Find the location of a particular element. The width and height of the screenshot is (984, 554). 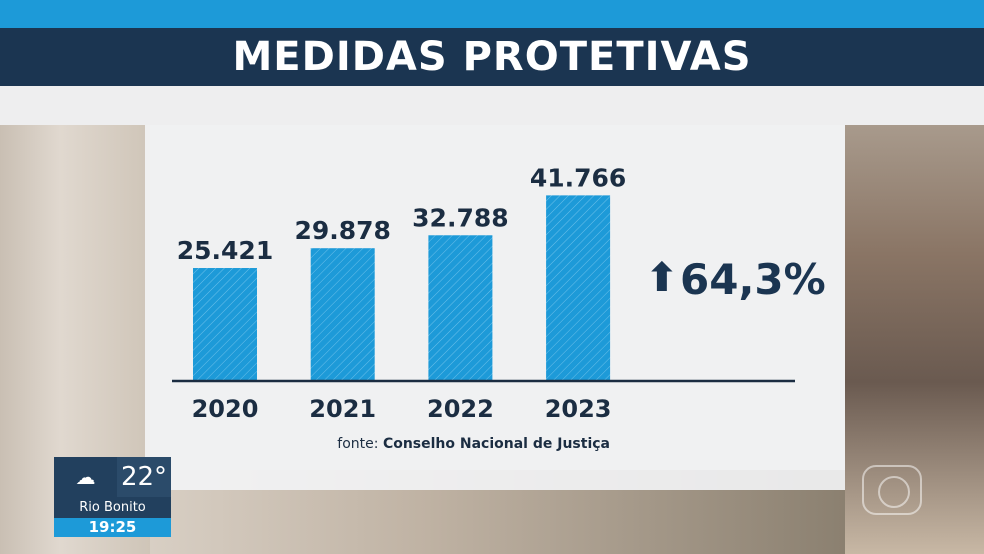

temperature: 22° is located at coordinates (144, 477).